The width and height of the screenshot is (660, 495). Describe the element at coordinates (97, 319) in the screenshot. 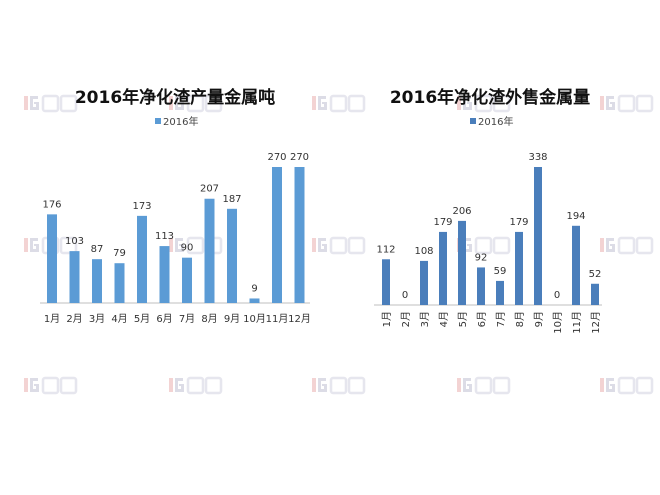

I see `x-tick-label: 3月` at that location.